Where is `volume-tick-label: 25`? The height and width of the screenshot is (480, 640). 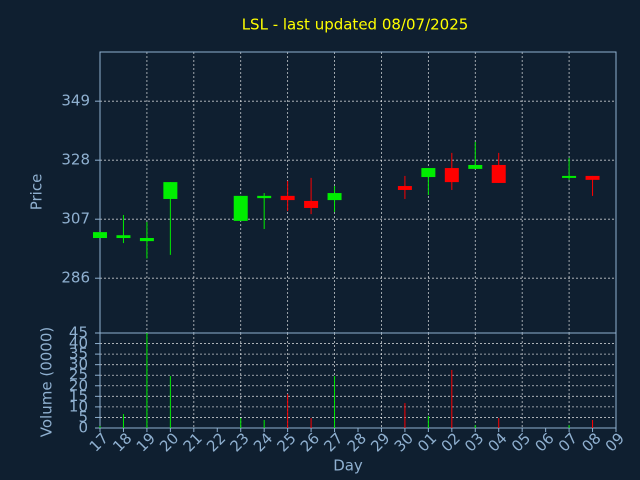 volume-tick-label: 25 is located at coordinates (78, 375).